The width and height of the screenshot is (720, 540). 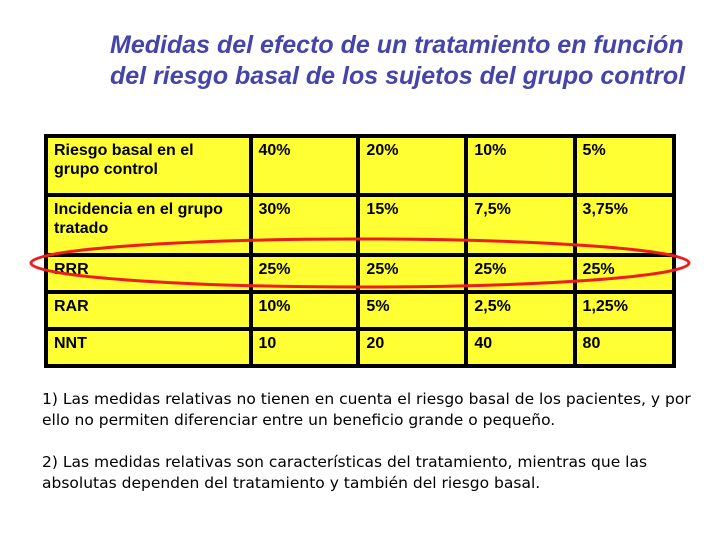 What do you see at coordinates (148, 347) in the screenshot?
I see `table-cell: NNT` at bounding box center [148, 347].